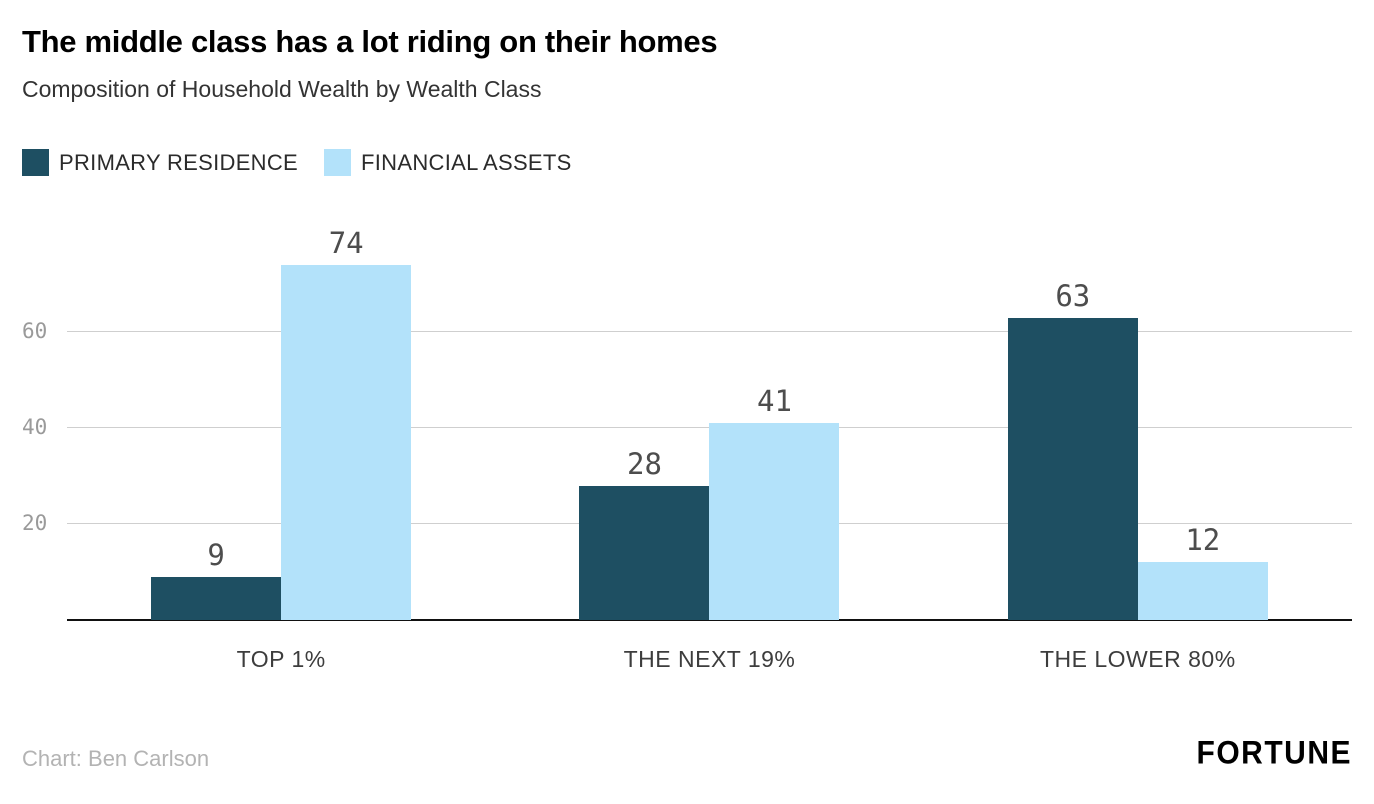 The width and height of the screenshot is (1374, 804). What do you see at coordinates (466, 162) in the screenshot?
I see `legend-label: FINANCIAL ASSETS` at bounding box center [466, 162].